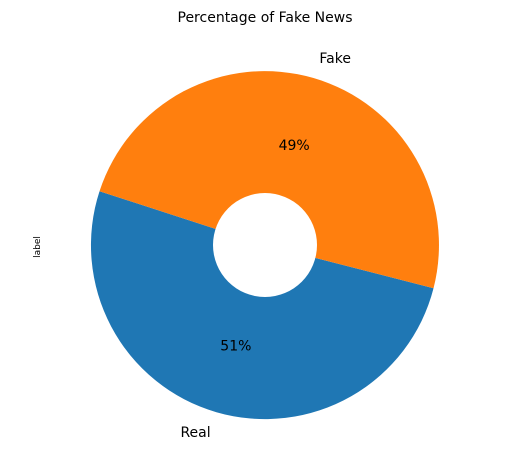 The image size is (514, 469). I want to click on donut-hole, so click(265, 245).